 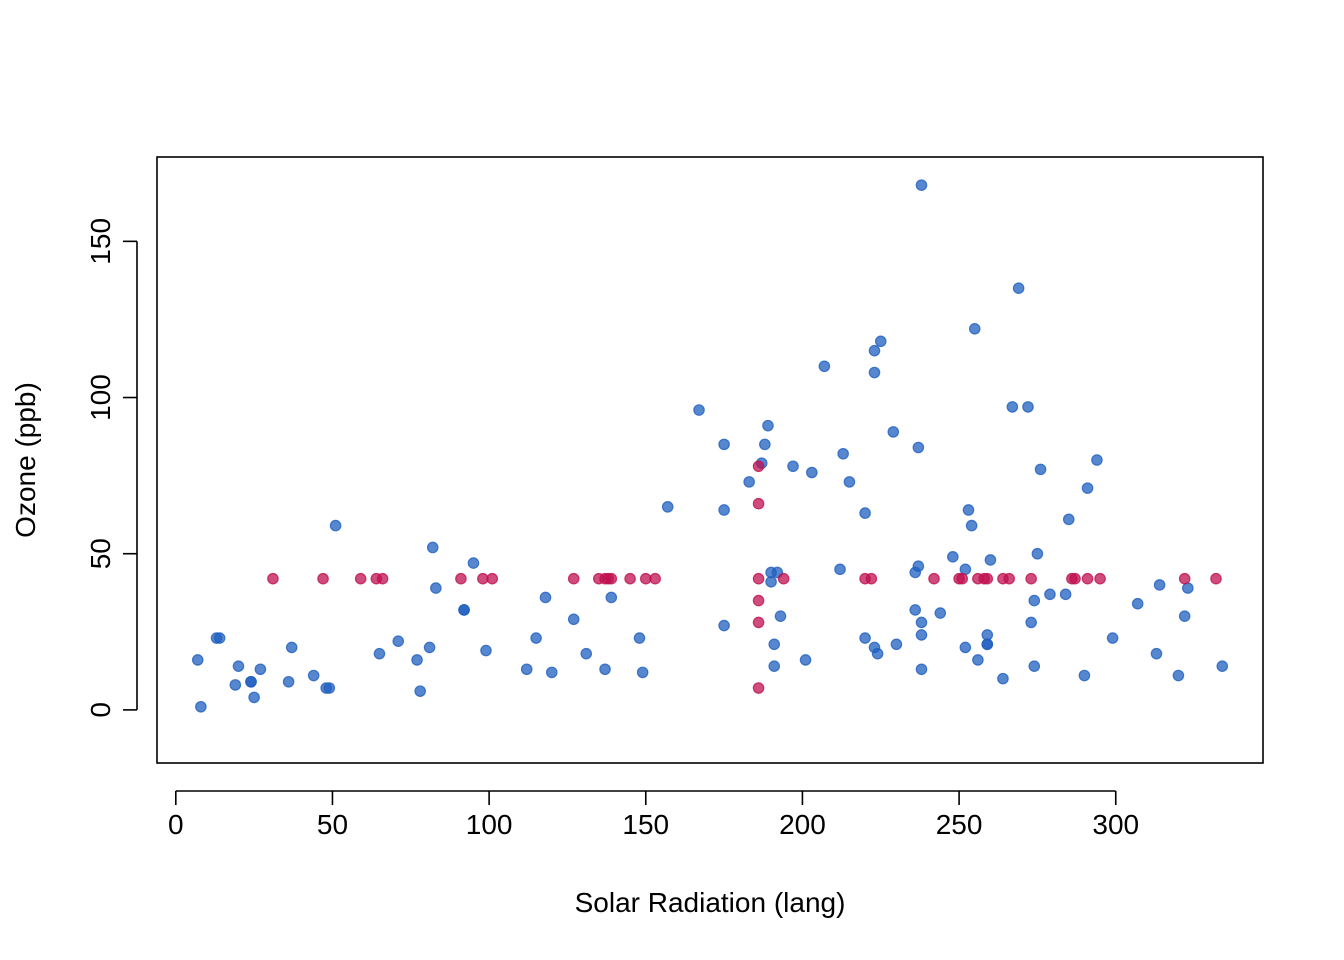 I want to click on y-tick-label: 0, so click(x=100, y=710).